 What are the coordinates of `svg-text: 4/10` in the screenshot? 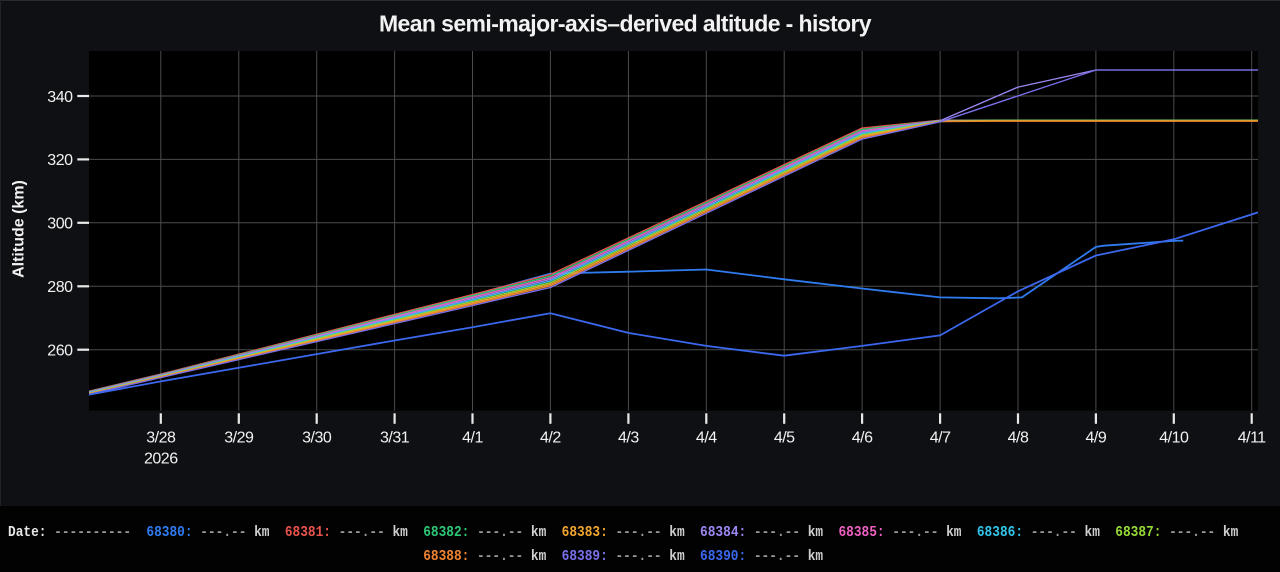 It's located at (1174, 437).